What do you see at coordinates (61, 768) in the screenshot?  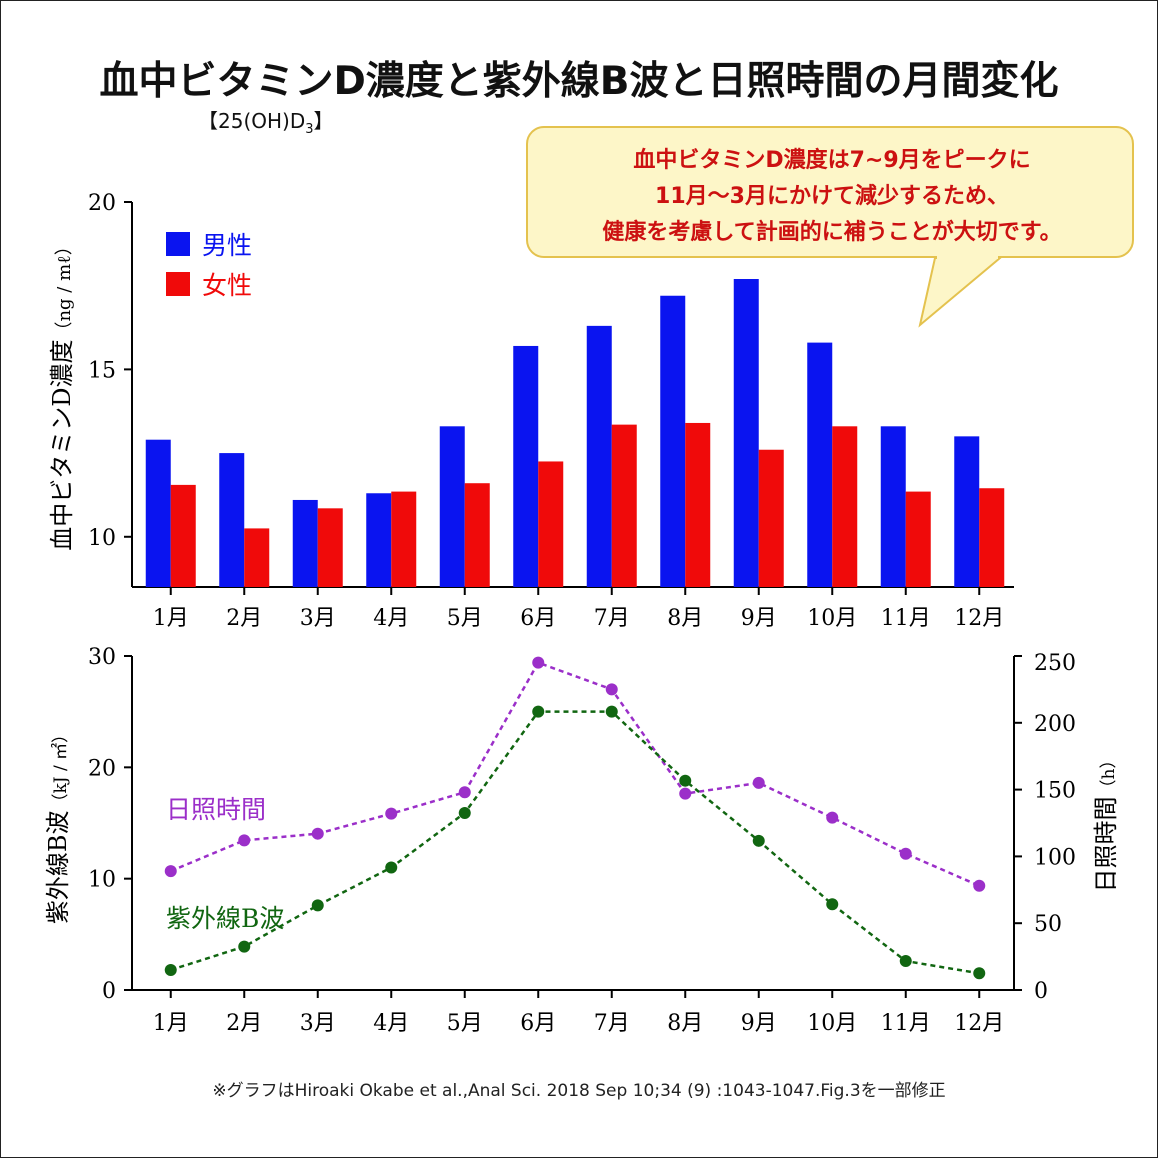 I see `line-left-axis-label-unit: （kJ / ㎡）` at bounding box center [61, 768].